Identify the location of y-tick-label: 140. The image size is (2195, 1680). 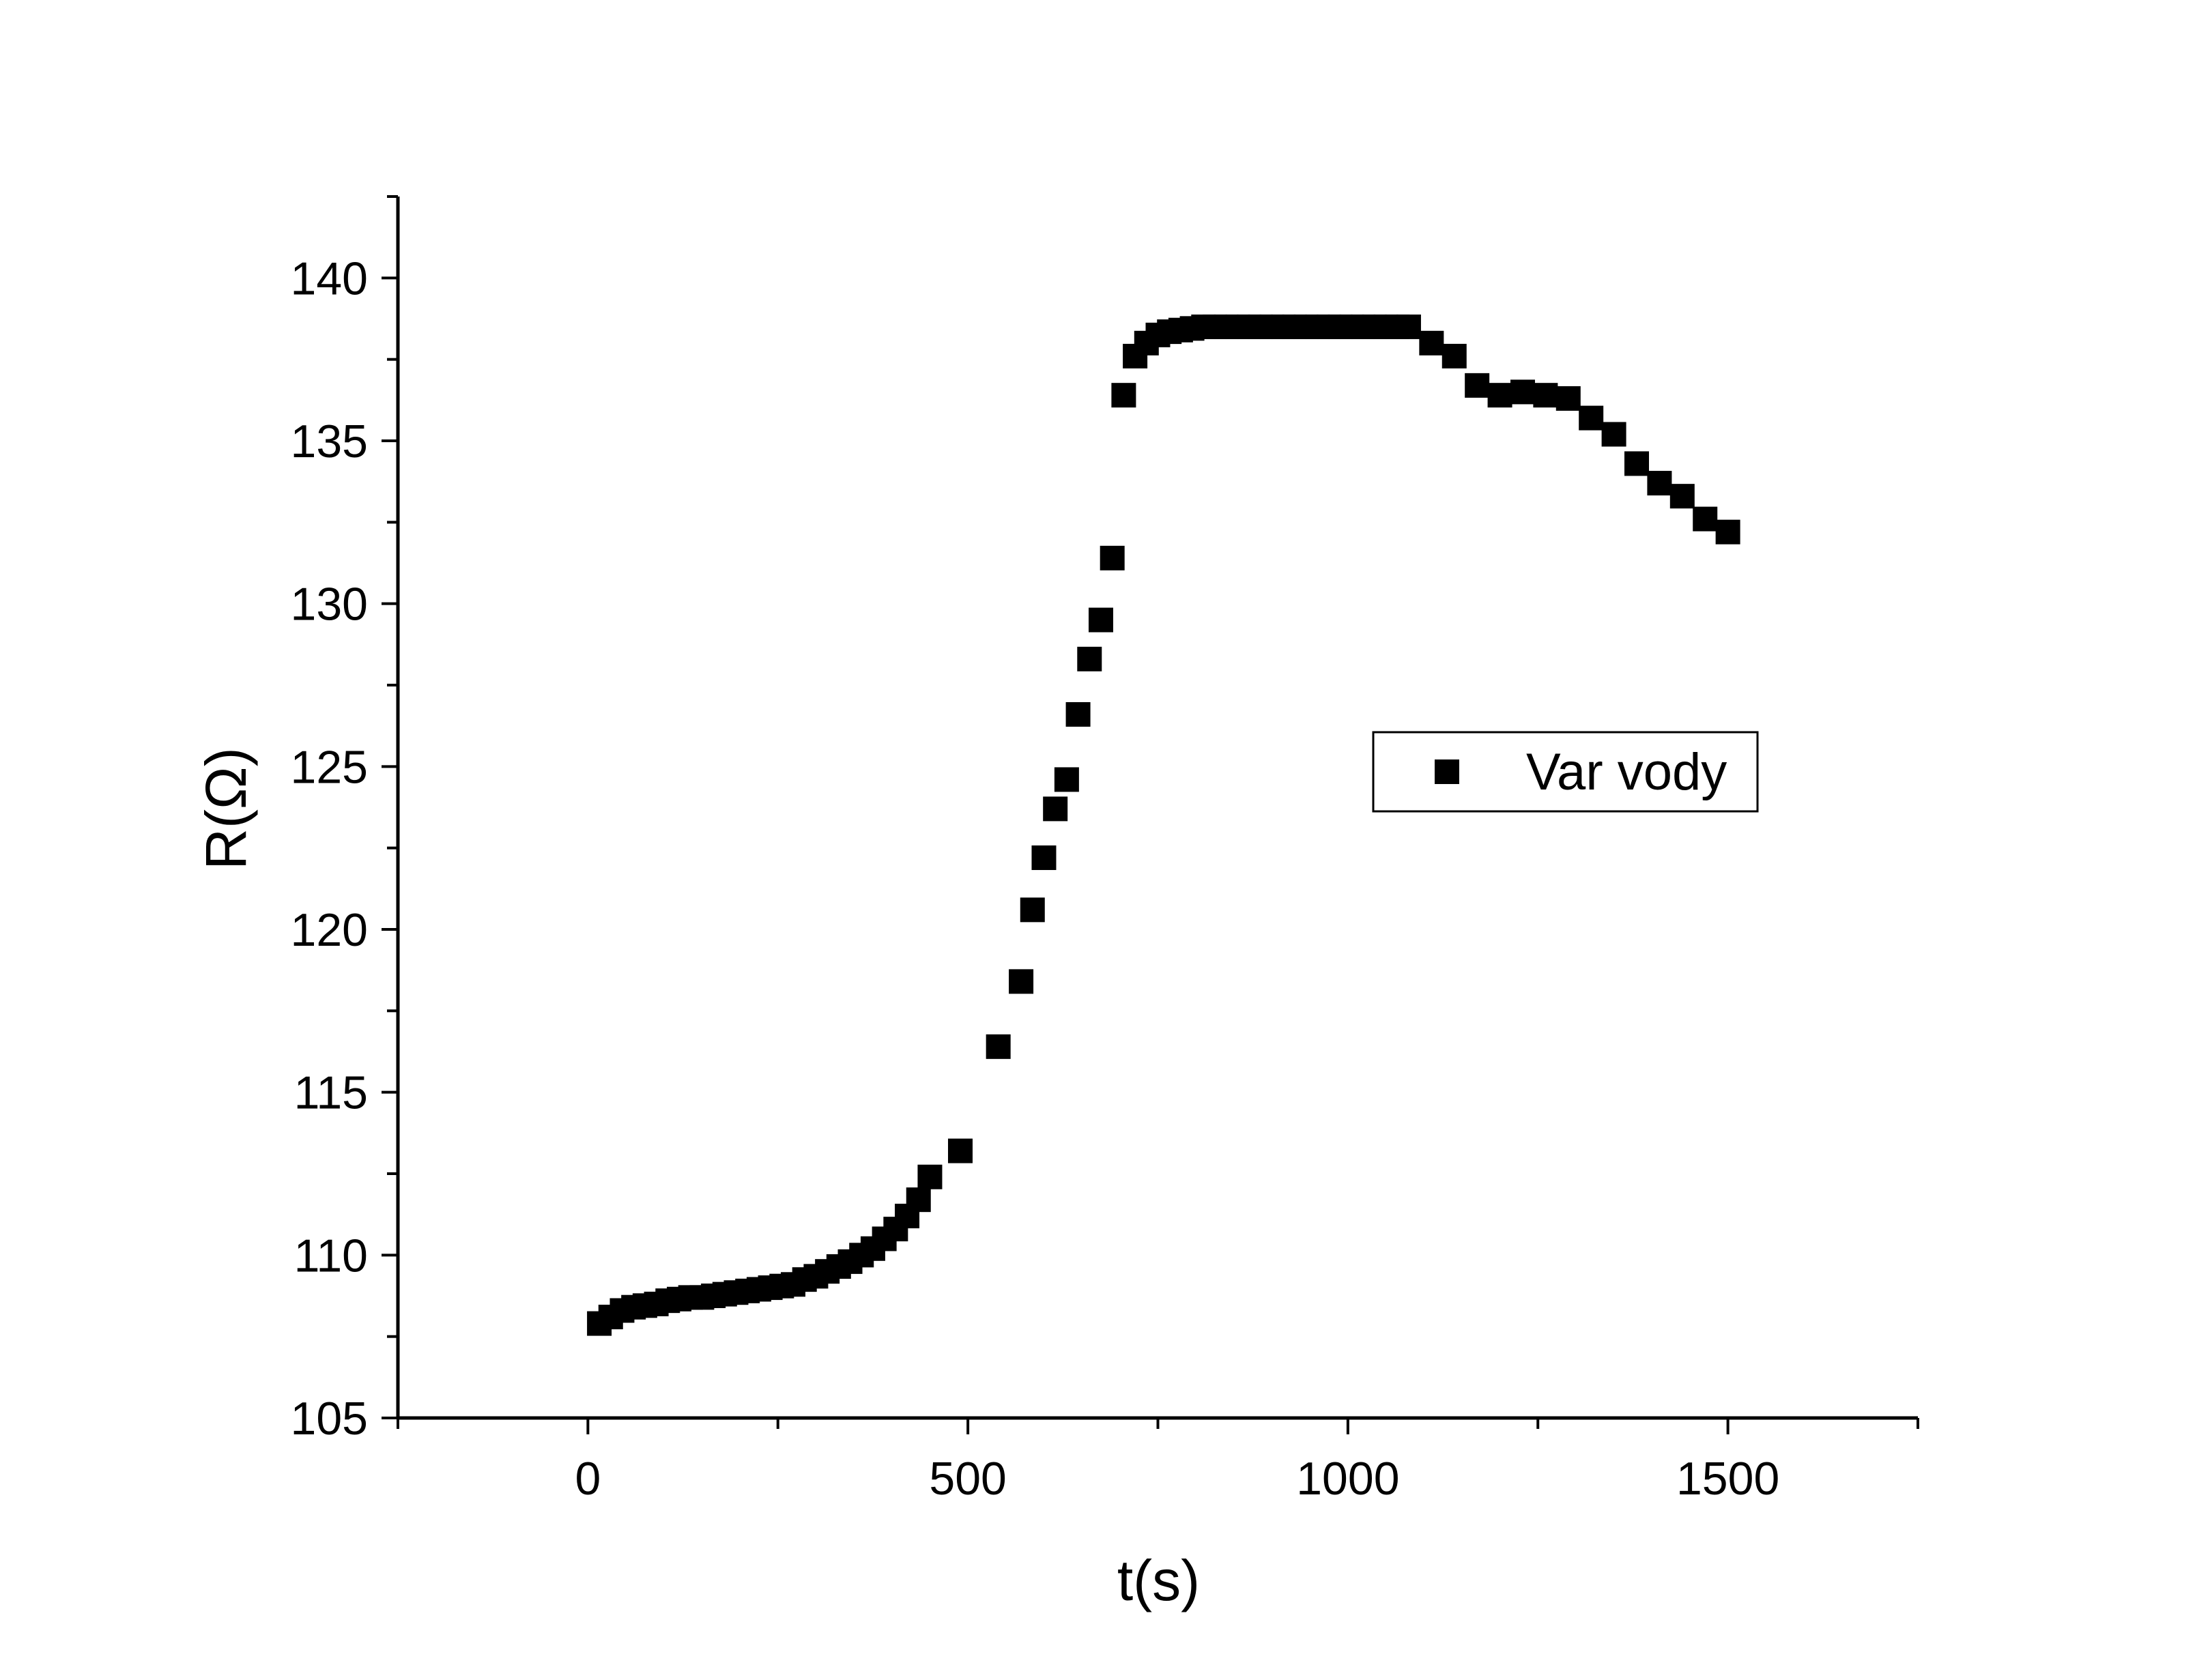
(329, 278).